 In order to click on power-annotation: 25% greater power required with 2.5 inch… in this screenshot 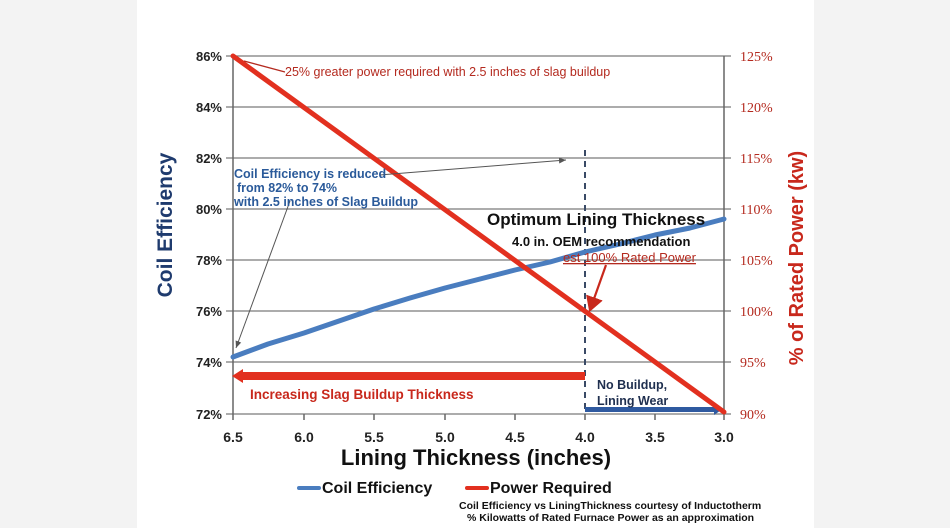, I will do `click(447, 72)`.